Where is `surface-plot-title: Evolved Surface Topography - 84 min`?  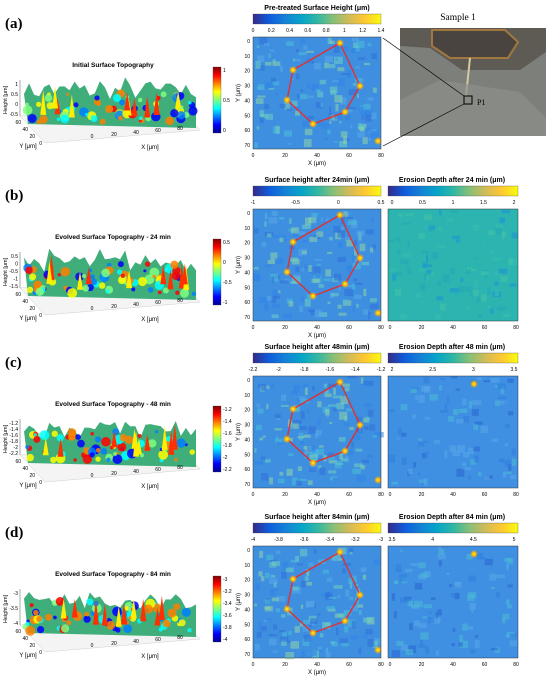 surface-plot-title: Evolved Surface Topography - 84 min is located at coordinates (113, 574).